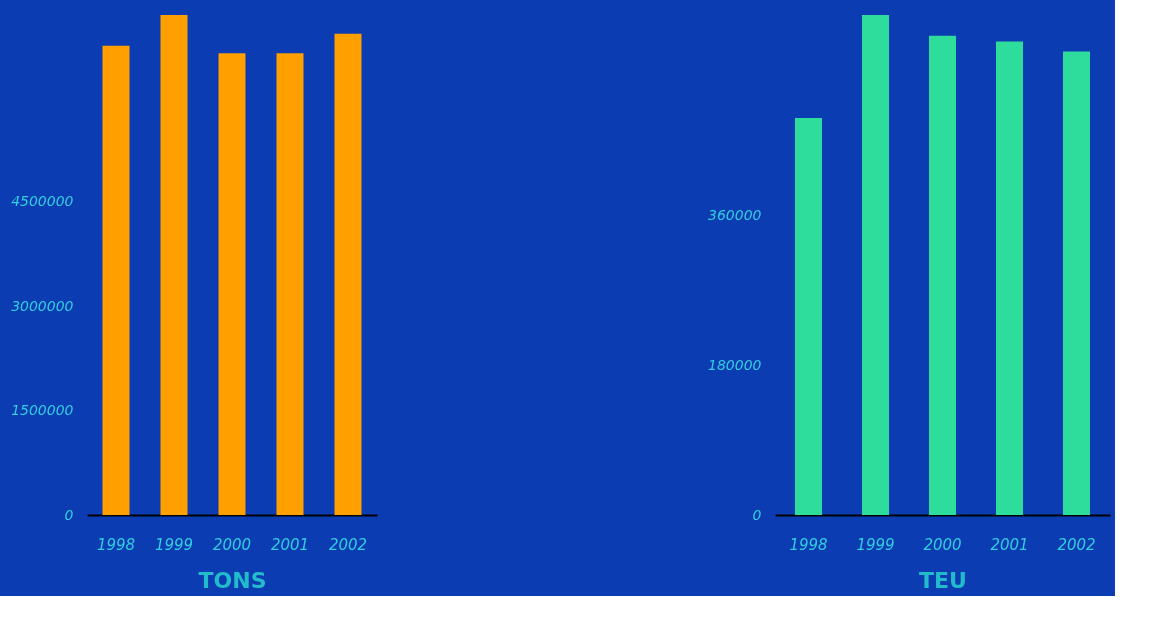 This screenshot has width=1171, height=631. What do you see at coordinates (735, 215) in the screenshot?
I see `y-tick-label: 360000` at bounding box center [735, 215].